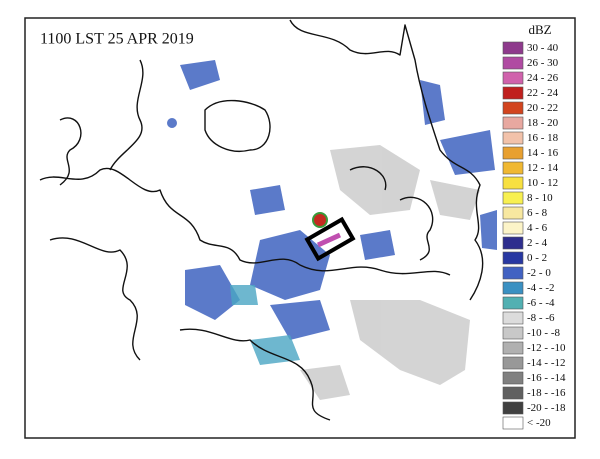 This screenshot has height=459, width=600. I want to click on legend-label: 24 - 26, so click(543, 78).